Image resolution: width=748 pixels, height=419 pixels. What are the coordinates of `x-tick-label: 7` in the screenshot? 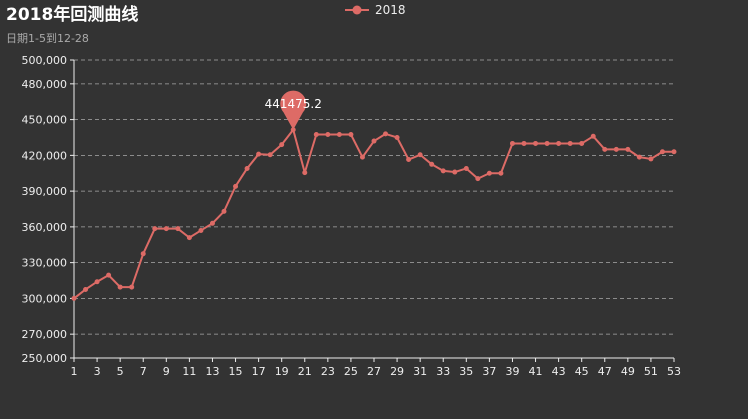 It's located at (143, 371).